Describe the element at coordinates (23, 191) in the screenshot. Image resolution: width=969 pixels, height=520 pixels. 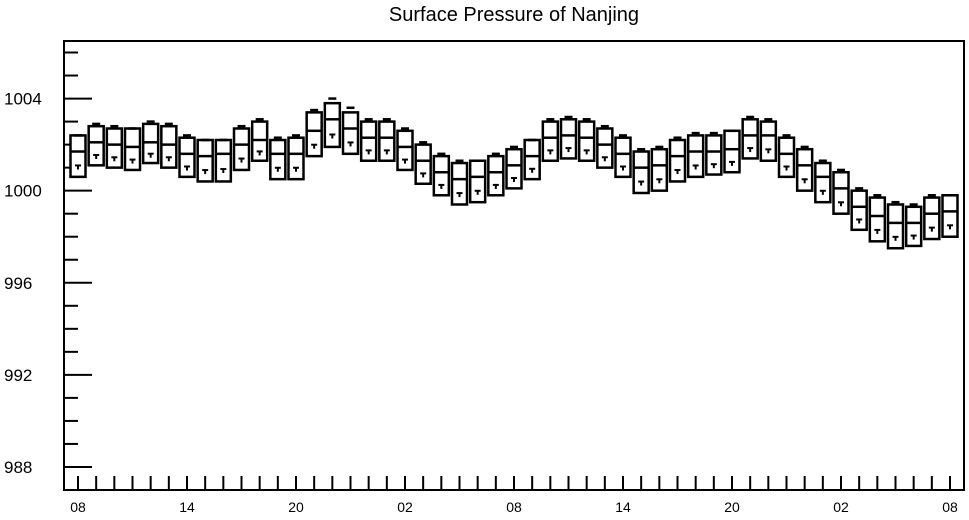
I see `y-tick-label: 1000` at that location.